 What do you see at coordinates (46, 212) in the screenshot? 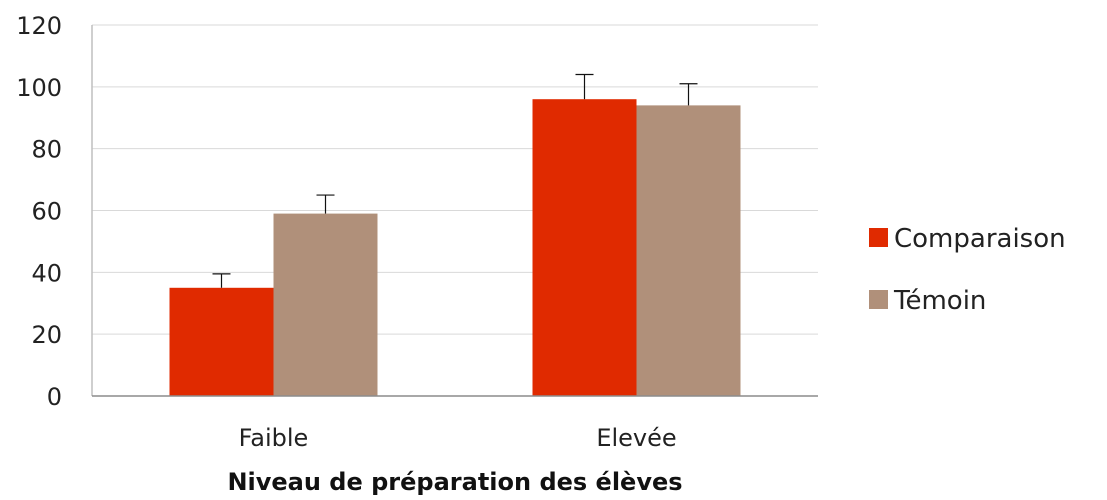
I see `y-tick-label: 60` at bounding box center [46, 212].